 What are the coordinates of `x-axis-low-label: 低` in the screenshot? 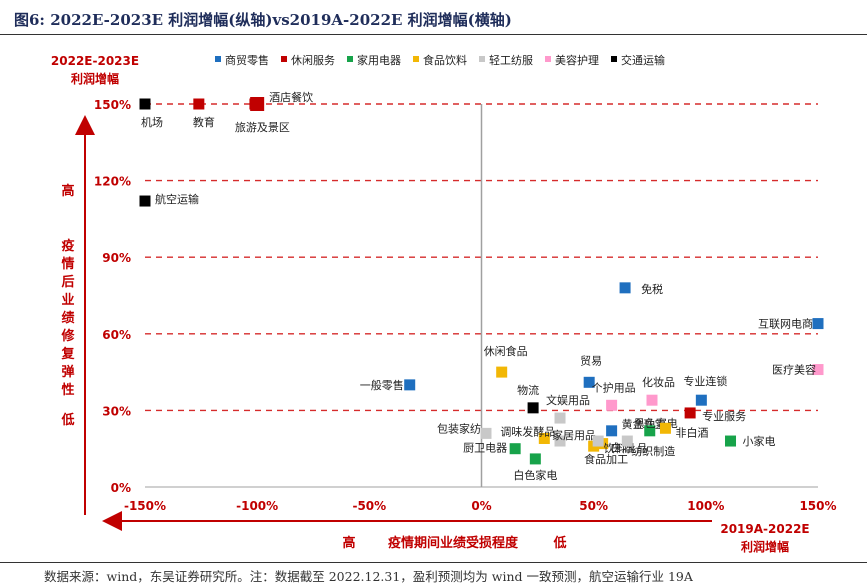 It's located at (559, 543).